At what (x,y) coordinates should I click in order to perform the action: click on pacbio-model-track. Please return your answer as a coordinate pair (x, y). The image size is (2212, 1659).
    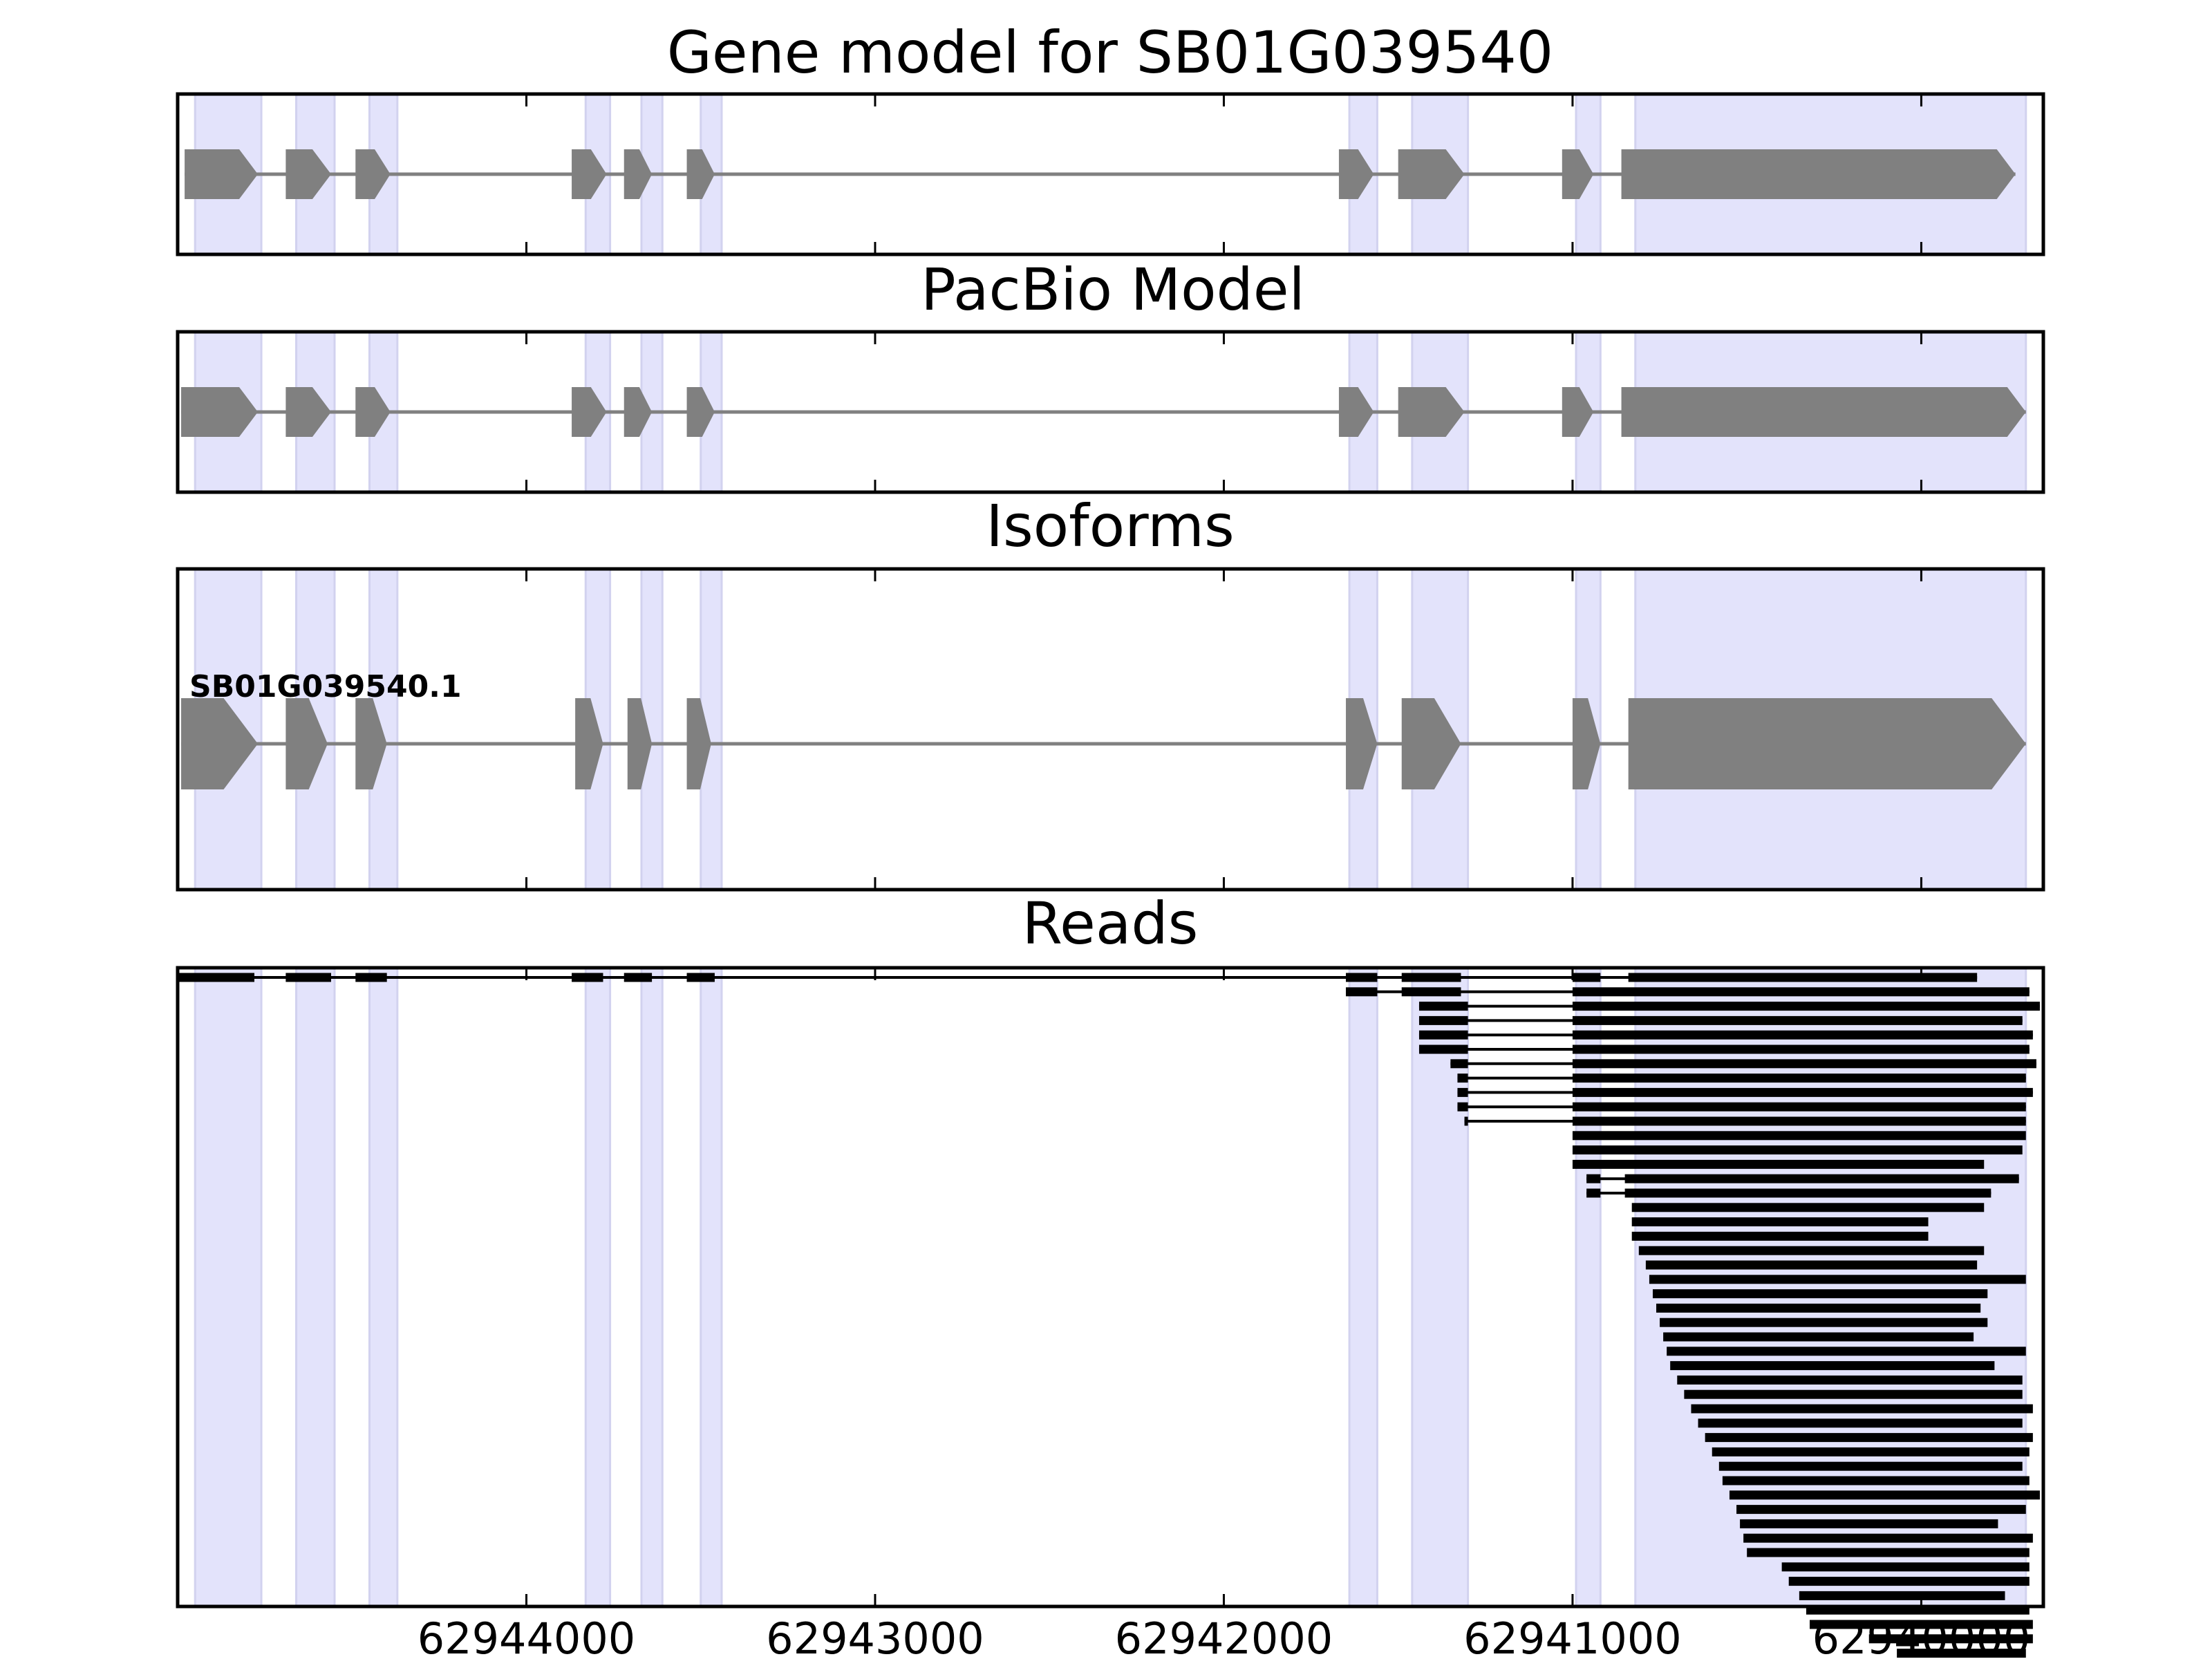
    Looking at the image, I should click on (1103, 412).